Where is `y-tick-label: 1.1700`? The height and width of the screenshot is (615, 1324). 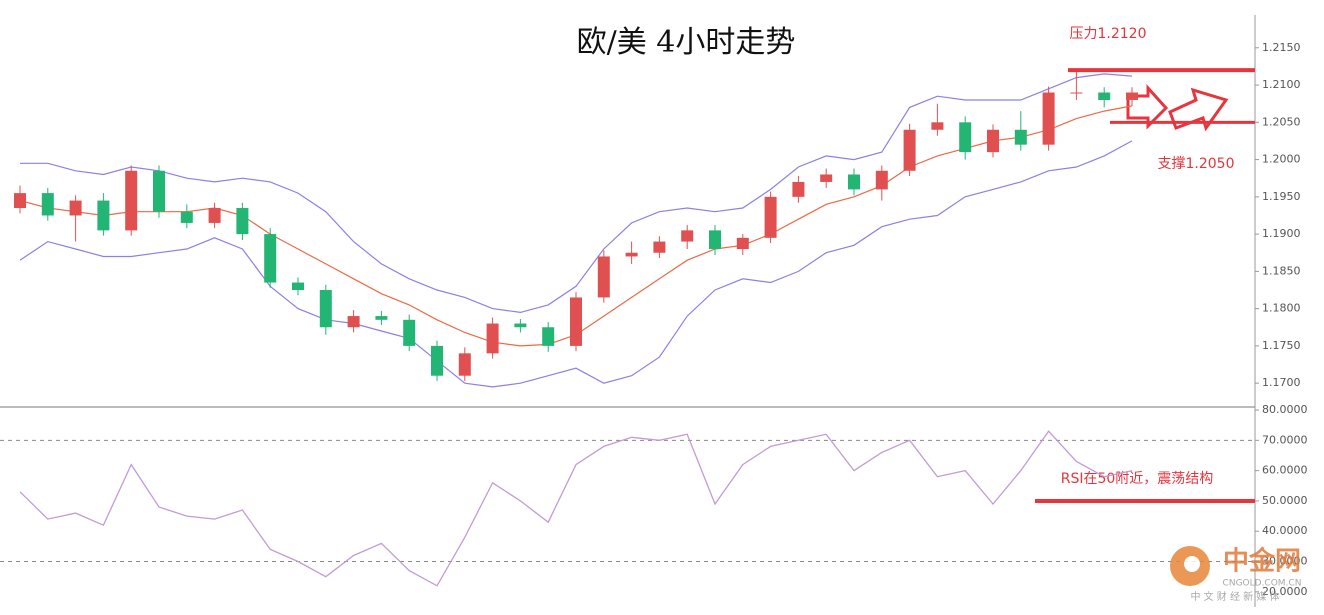
y-tick-label: 1.1700 is located at coordinates (1281, 382).